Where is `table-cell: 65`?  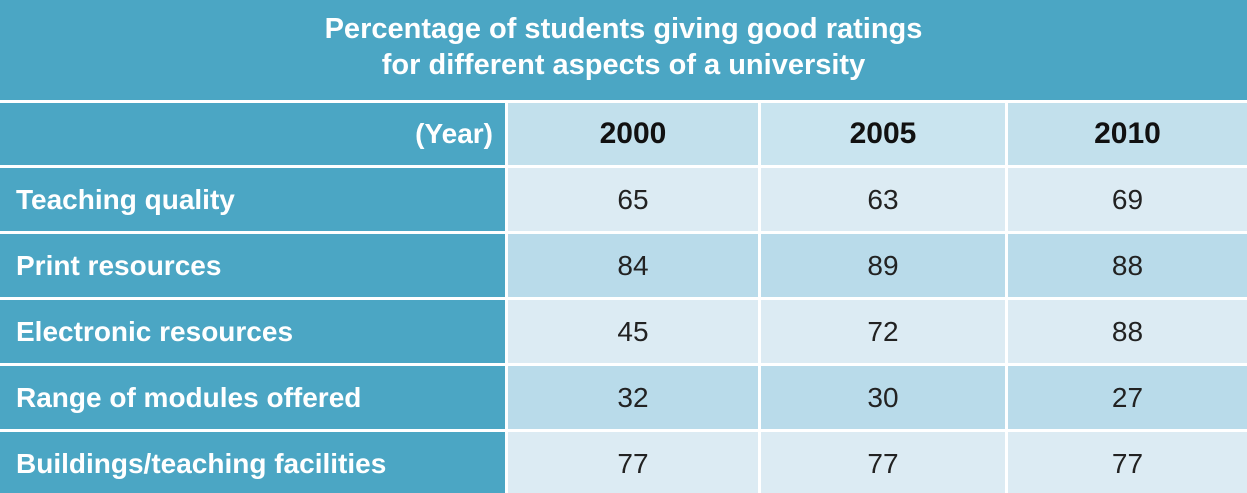
table-cell: 65 is located at coordinates (633, 199).